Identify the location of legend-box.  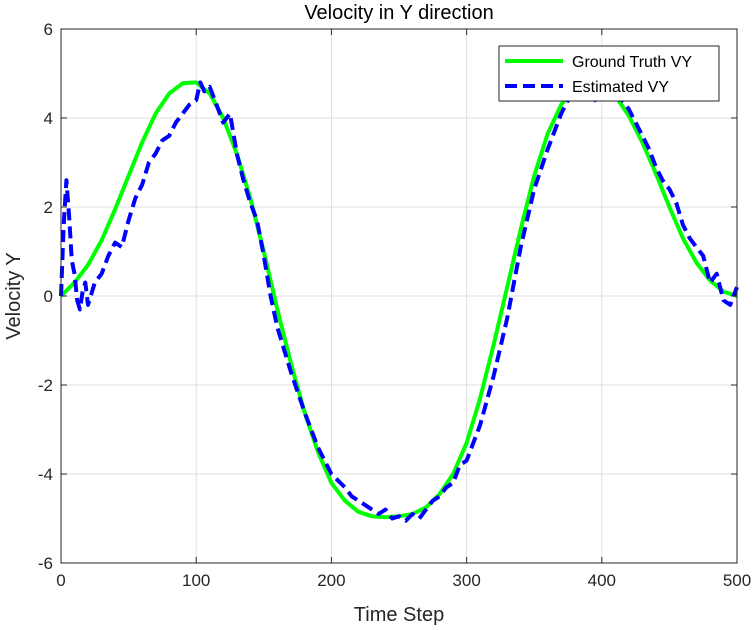
(609, 73).